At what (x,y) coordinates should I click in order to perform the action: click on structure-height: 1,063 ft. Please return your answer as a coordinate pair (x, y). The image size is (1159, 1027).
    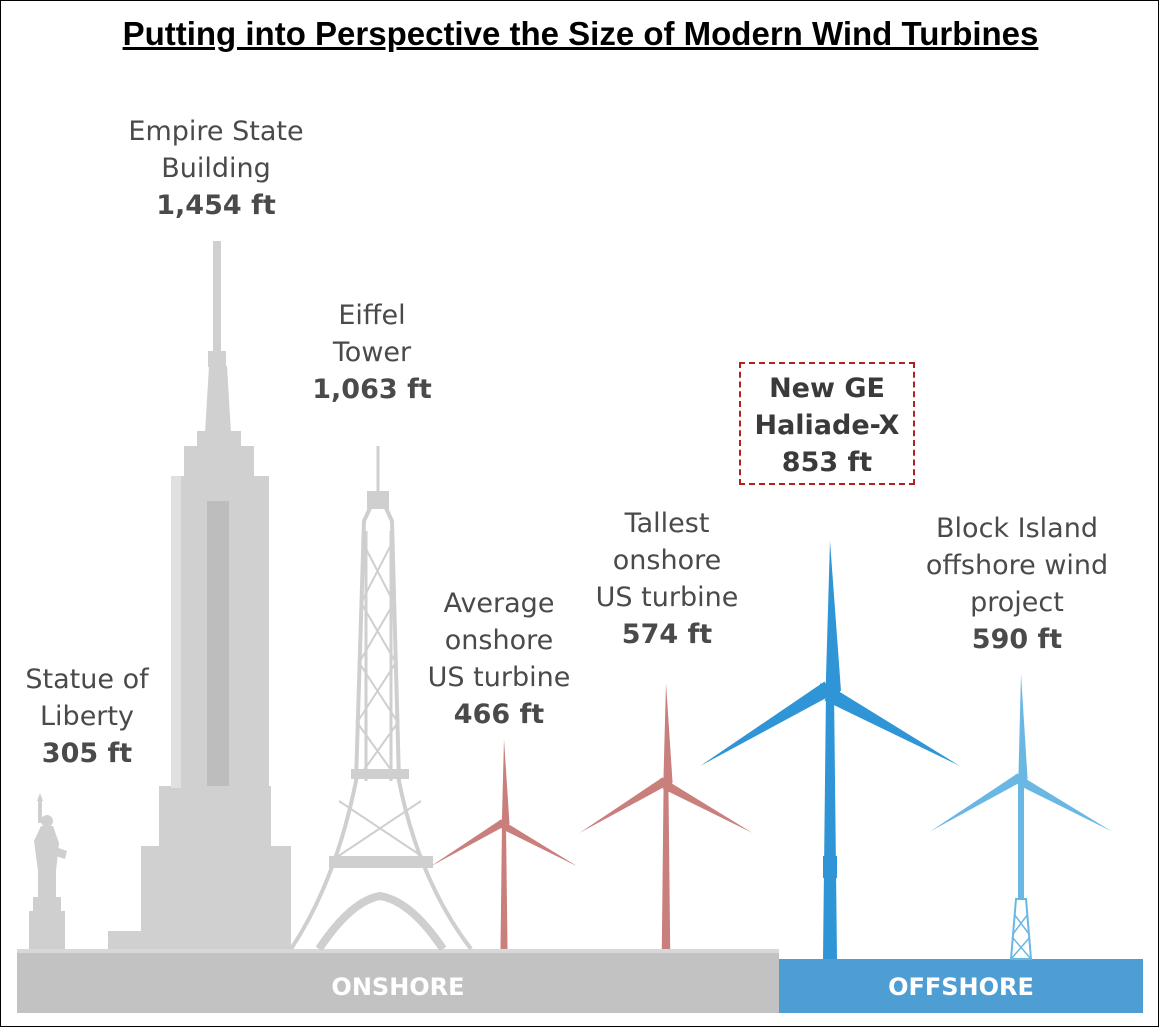
    Looking at the image, I should click on (372, 389).